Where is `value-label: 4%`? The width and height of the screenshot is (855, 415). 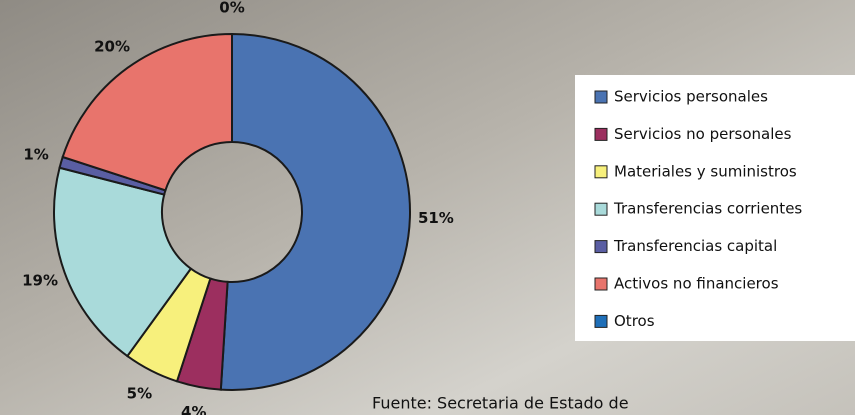
value-label: 4% is located at coordinates (193, 409).